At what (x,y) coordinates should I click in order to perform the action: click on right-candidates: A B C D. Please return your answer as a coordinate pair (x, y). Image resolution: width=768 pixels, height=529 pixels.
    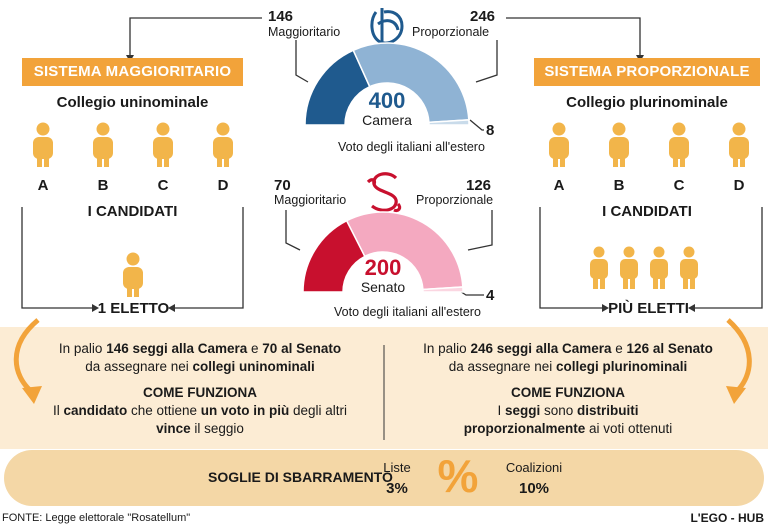
    Looking at the image, I should click on (649, 159).